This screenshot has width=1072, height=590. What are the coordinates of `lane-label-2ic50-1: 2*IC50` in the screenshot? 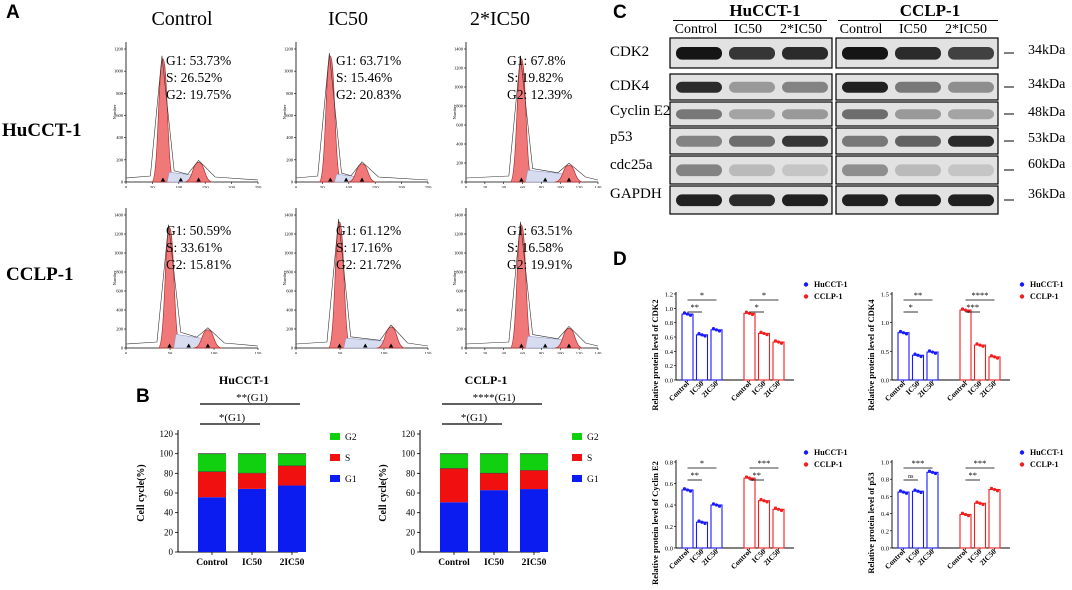 It's located at (801, 29).